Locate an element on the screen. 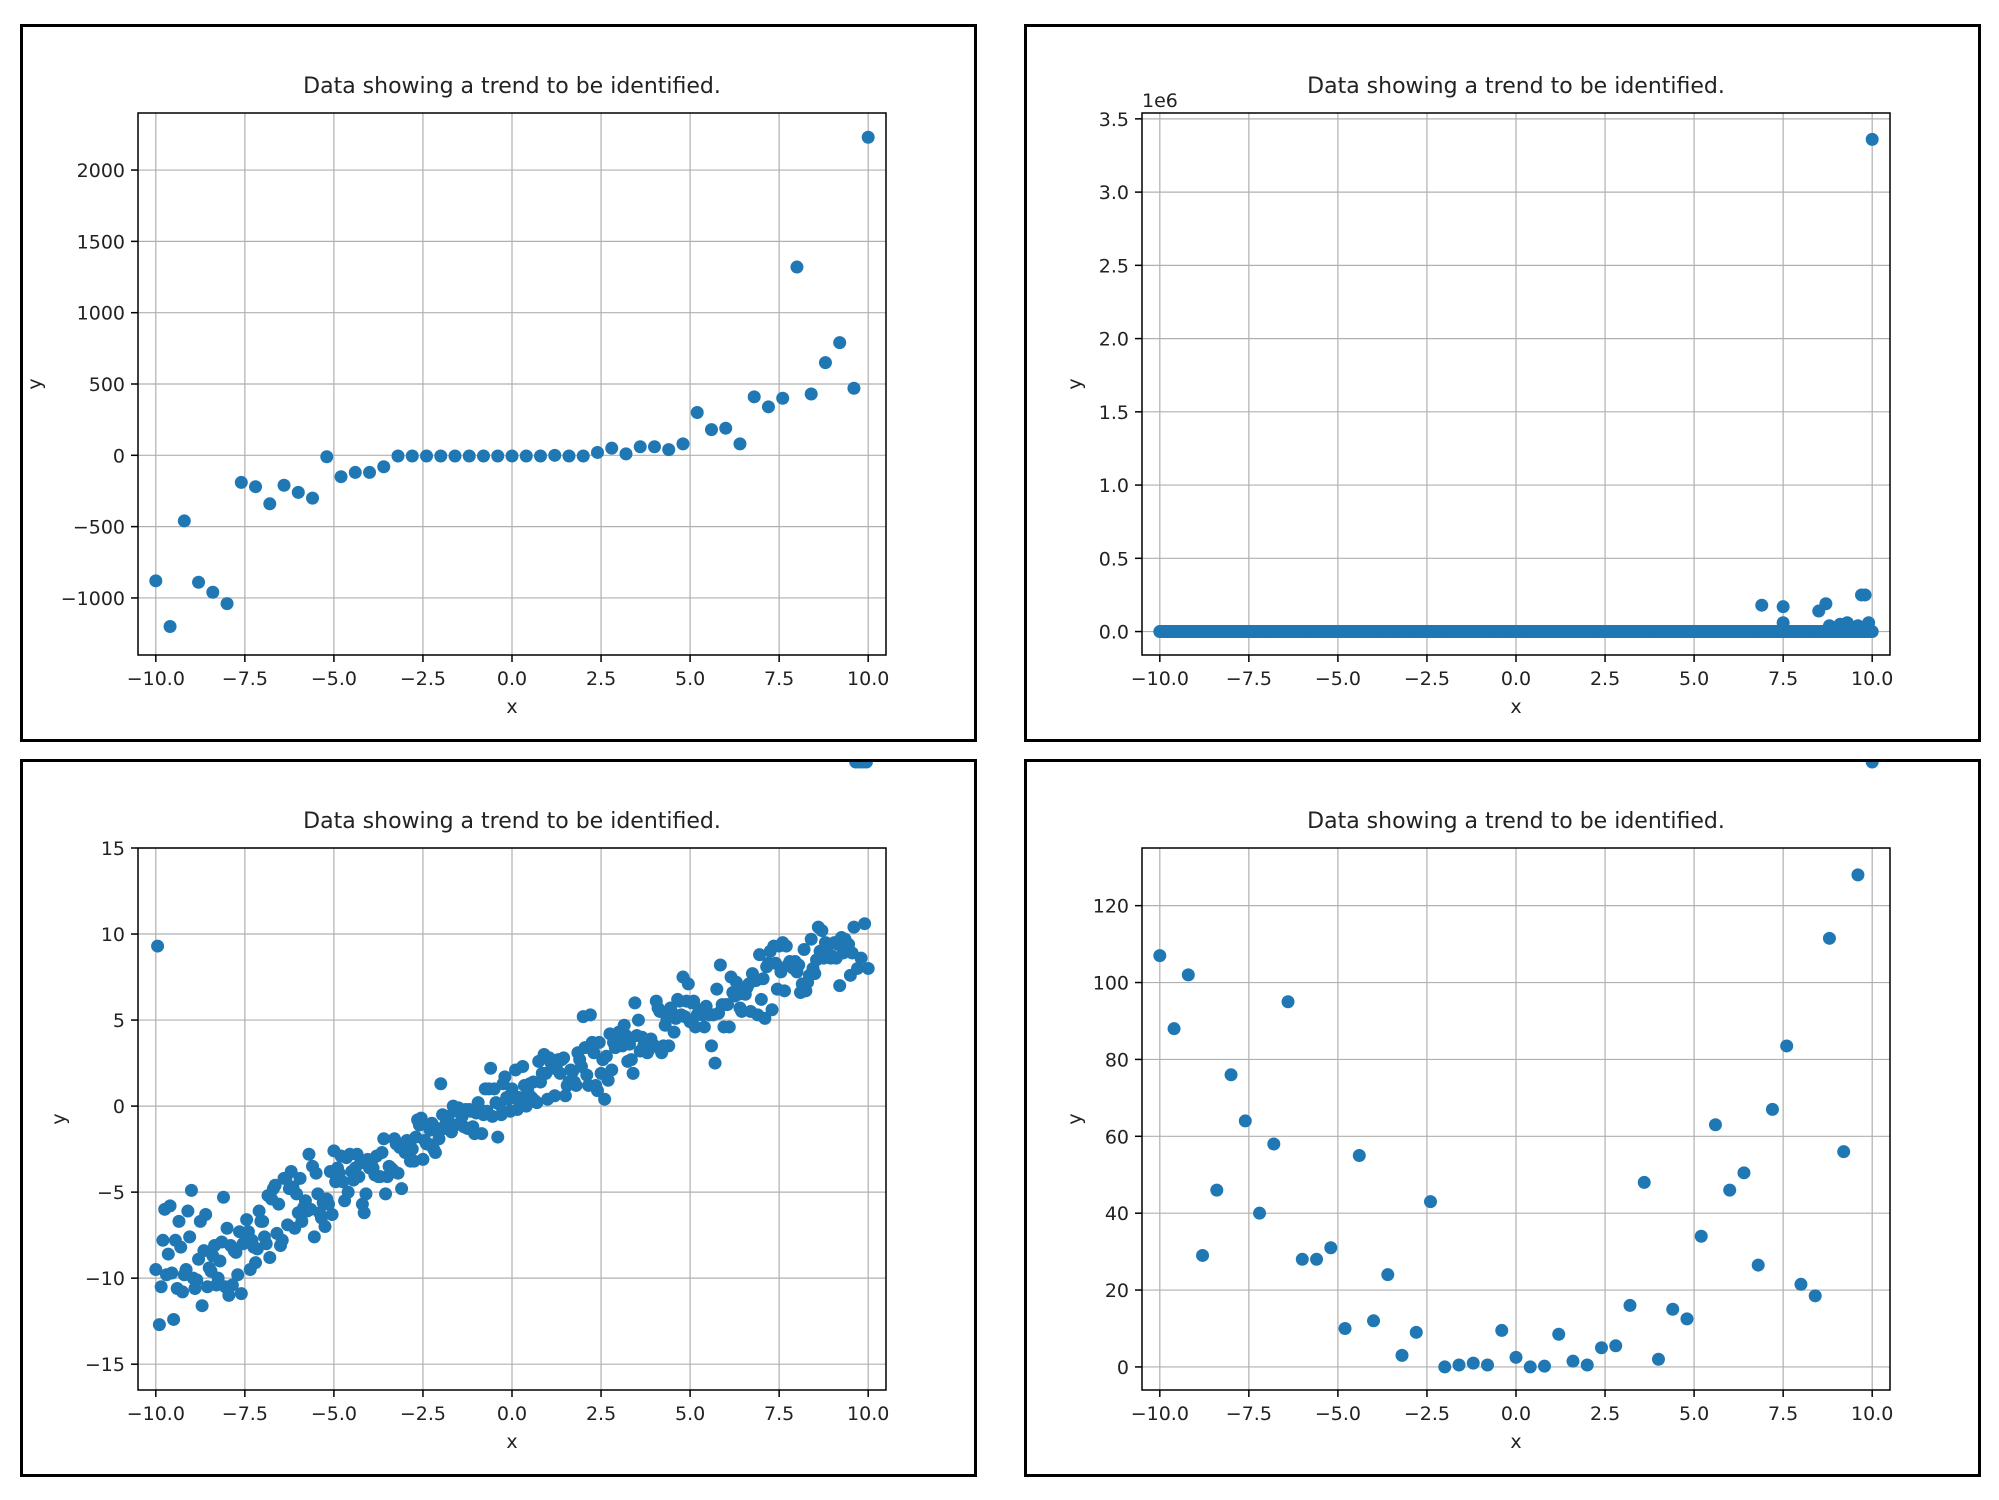 The width and height of the screenshot is (1999, 1500). y-tick-label: 0 is located at coordinates (119, 1107).